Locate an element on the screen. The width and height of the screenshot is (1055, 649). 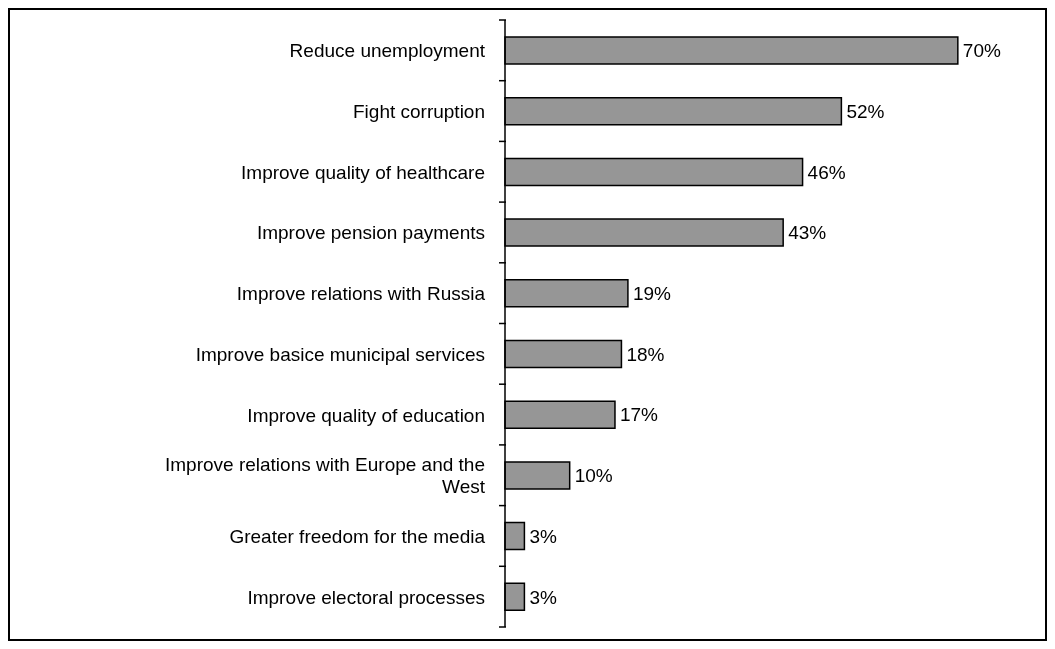
data-label: 52% is located at coordinates (865, 111).